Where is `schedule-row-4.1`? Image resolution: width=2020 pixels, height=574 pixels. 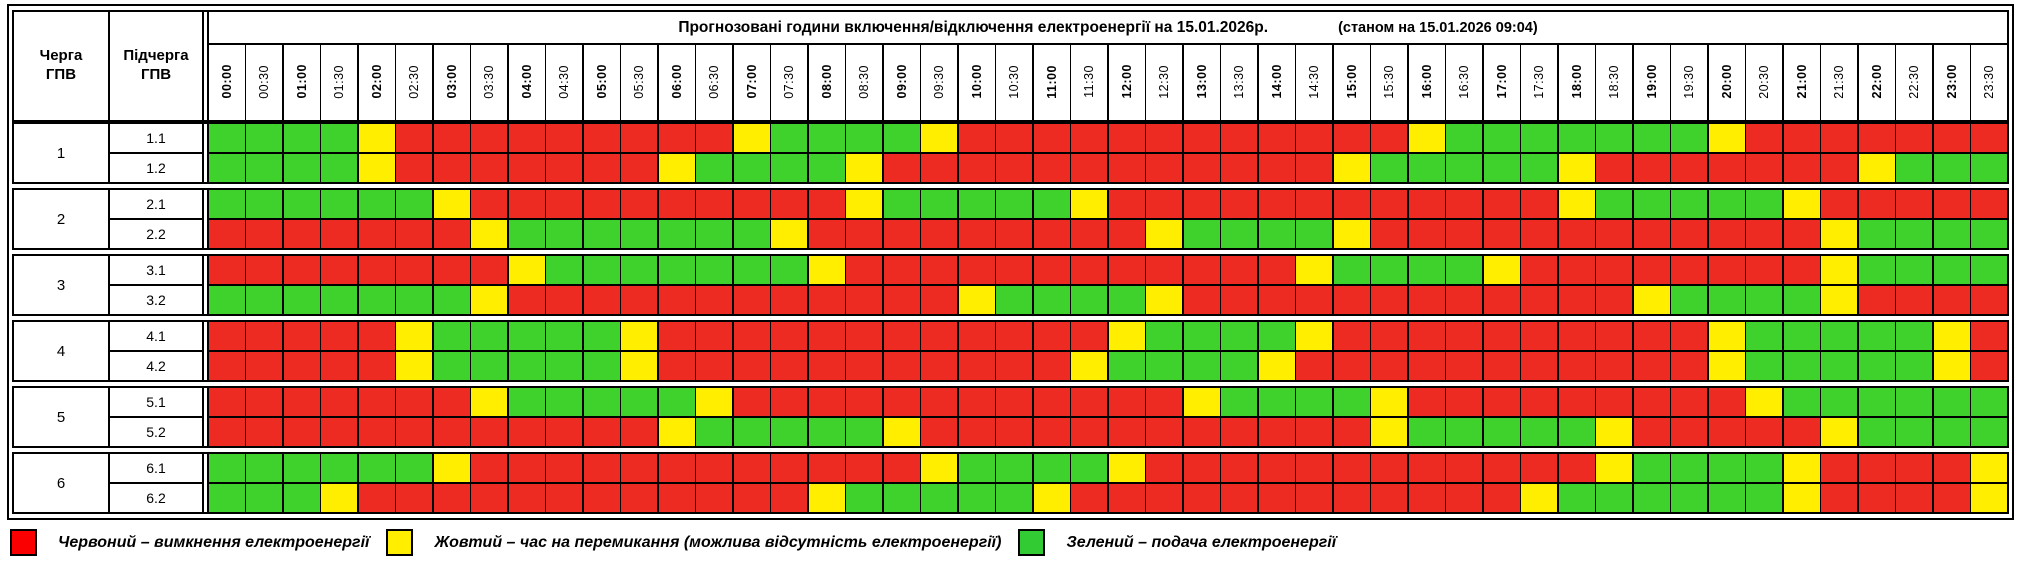 schedule-row-4.1 is located at coordinates (1108, 337).